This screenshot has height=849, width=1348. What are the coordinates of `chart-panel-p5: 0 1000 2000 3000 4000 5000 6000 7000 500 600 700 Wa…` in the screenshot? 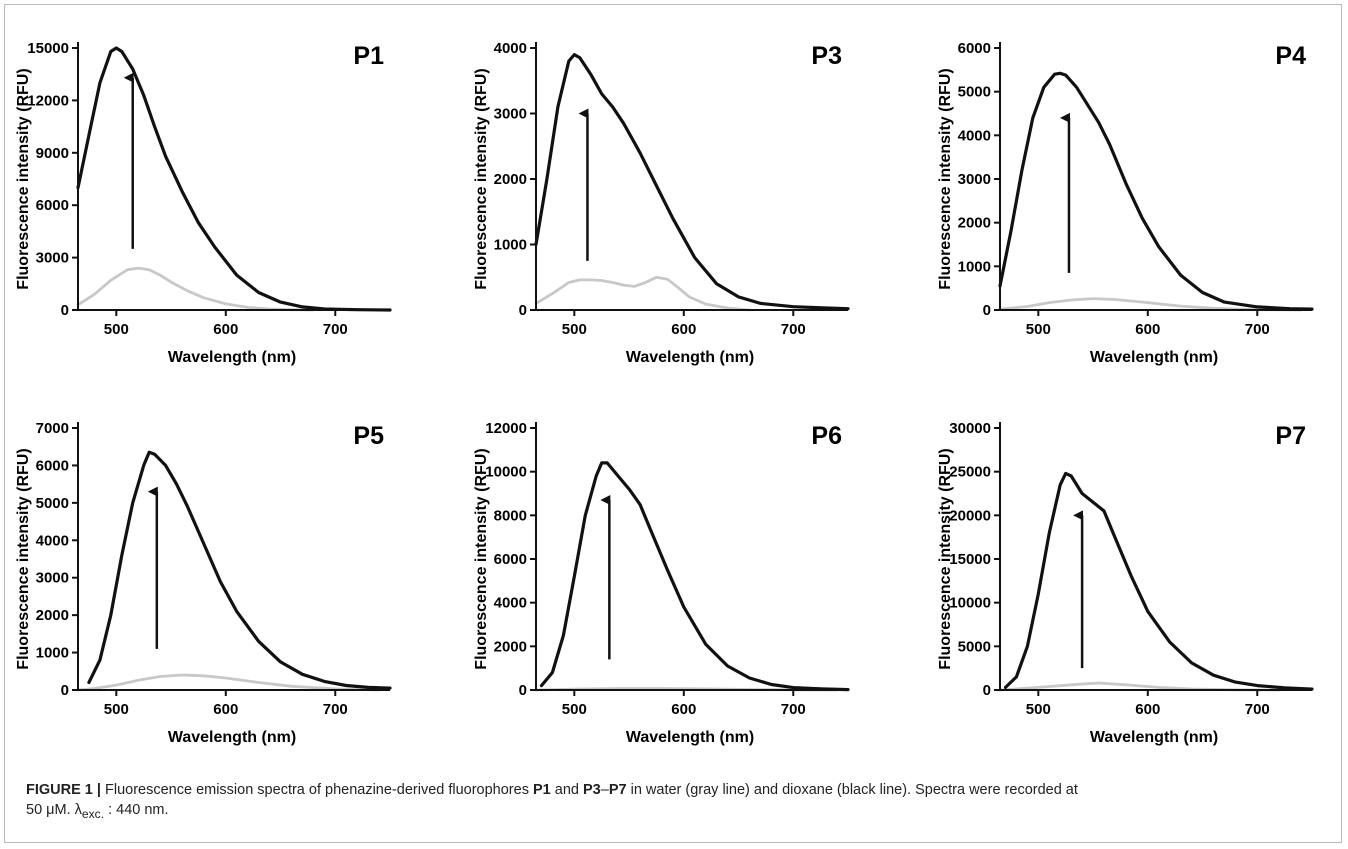 It's located at (203, 583).